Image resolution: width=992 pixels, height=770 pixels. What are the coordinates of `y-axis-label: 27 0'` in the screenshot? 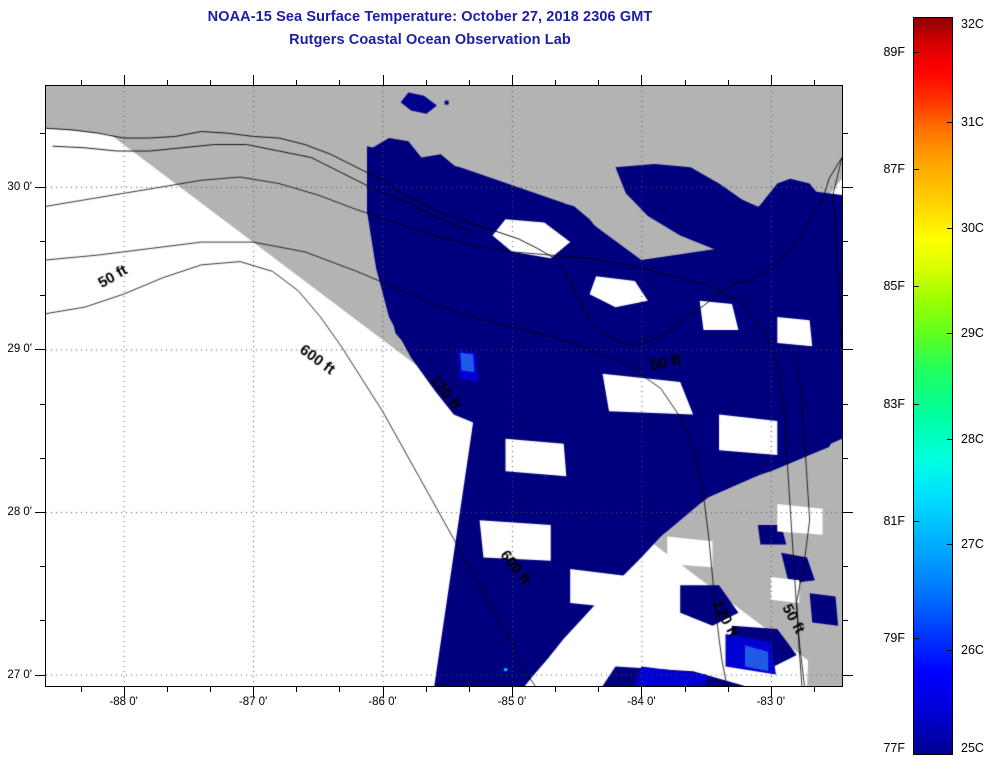 It's located at (19, 674).